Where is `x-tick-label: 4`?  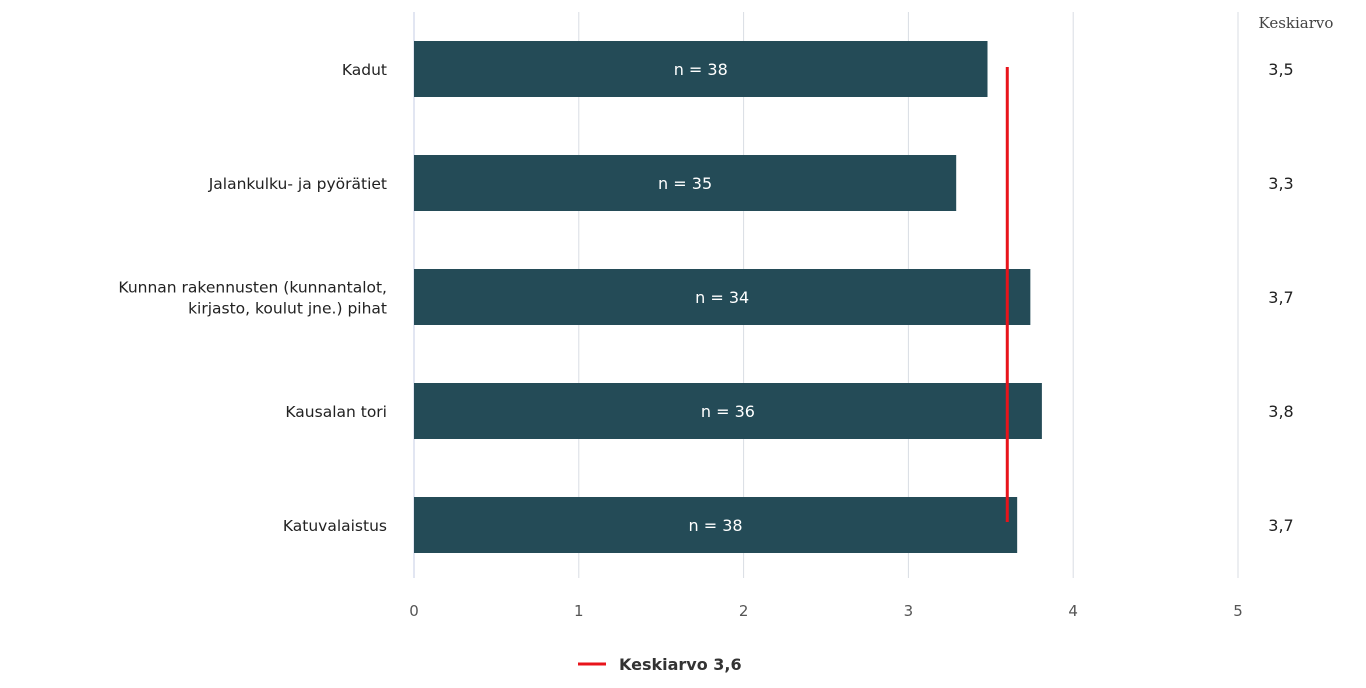
x-tick-label: 4 is located at coordinates (1073, 611).